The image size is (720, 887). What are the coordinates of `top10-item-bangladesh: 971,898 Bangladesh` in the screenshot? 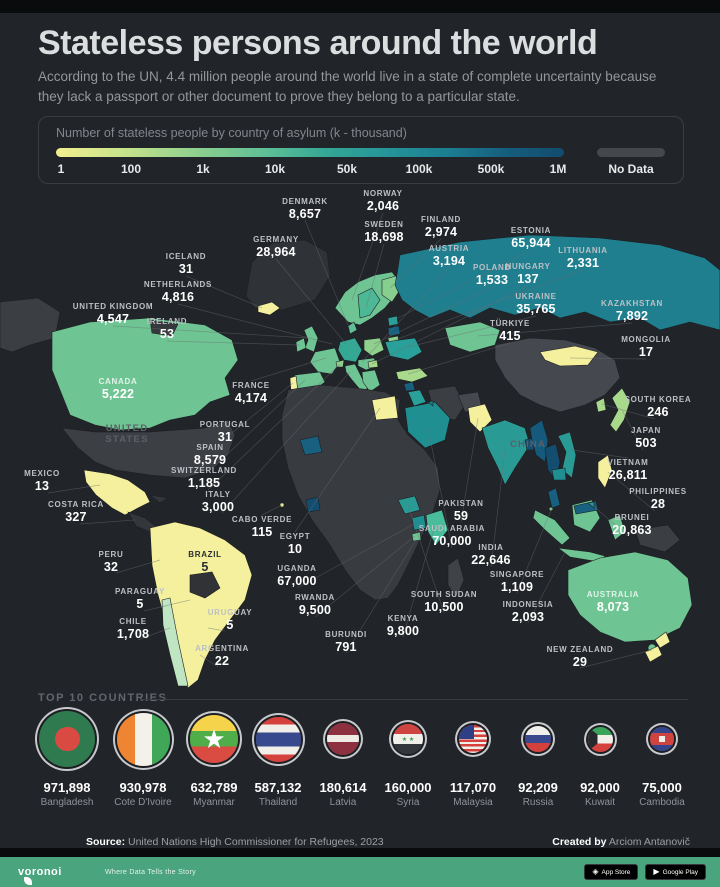 It's located at (67, 757).